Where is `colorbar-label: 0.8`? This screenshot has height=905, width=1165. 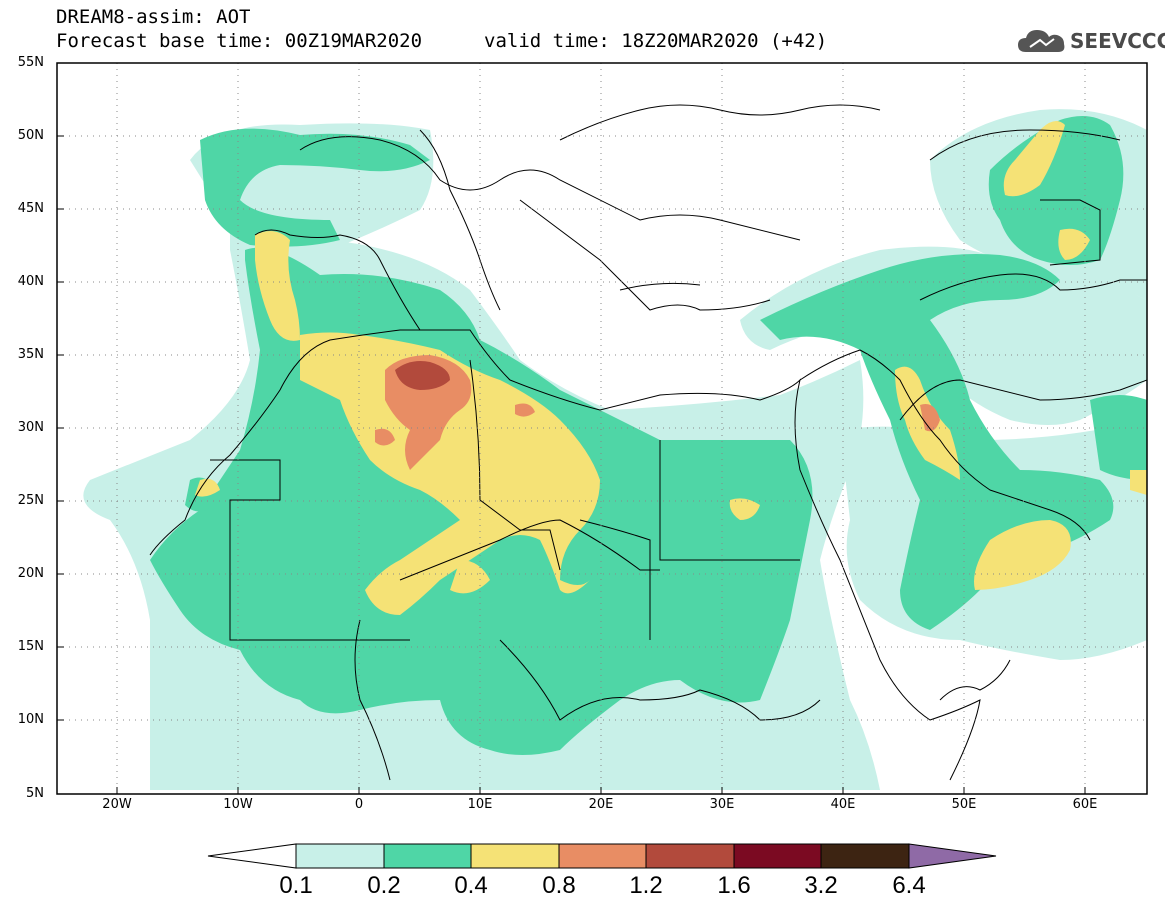
colorbar-label: 0.8 is located at coordinates (559, 885).